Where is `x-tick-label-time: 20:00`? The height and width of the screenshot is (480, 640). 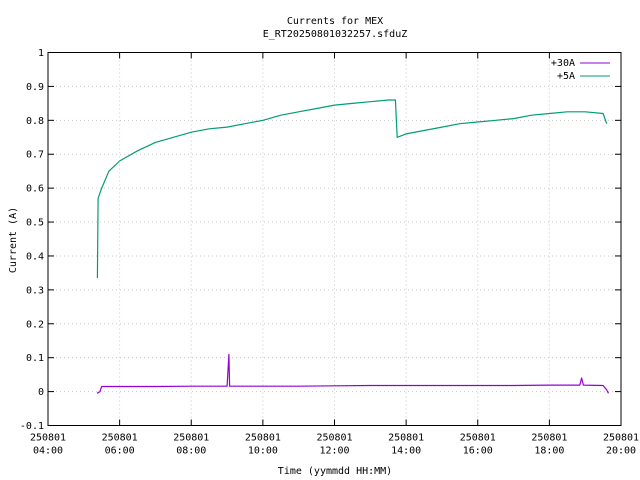 x-tick-label-time: 20:00 is located at coordinates (621, 451).